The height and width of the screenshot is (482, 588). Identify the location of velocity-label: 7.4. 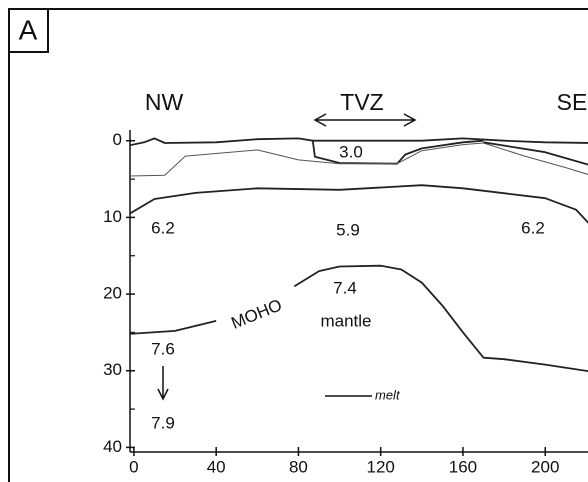
(345, 287).